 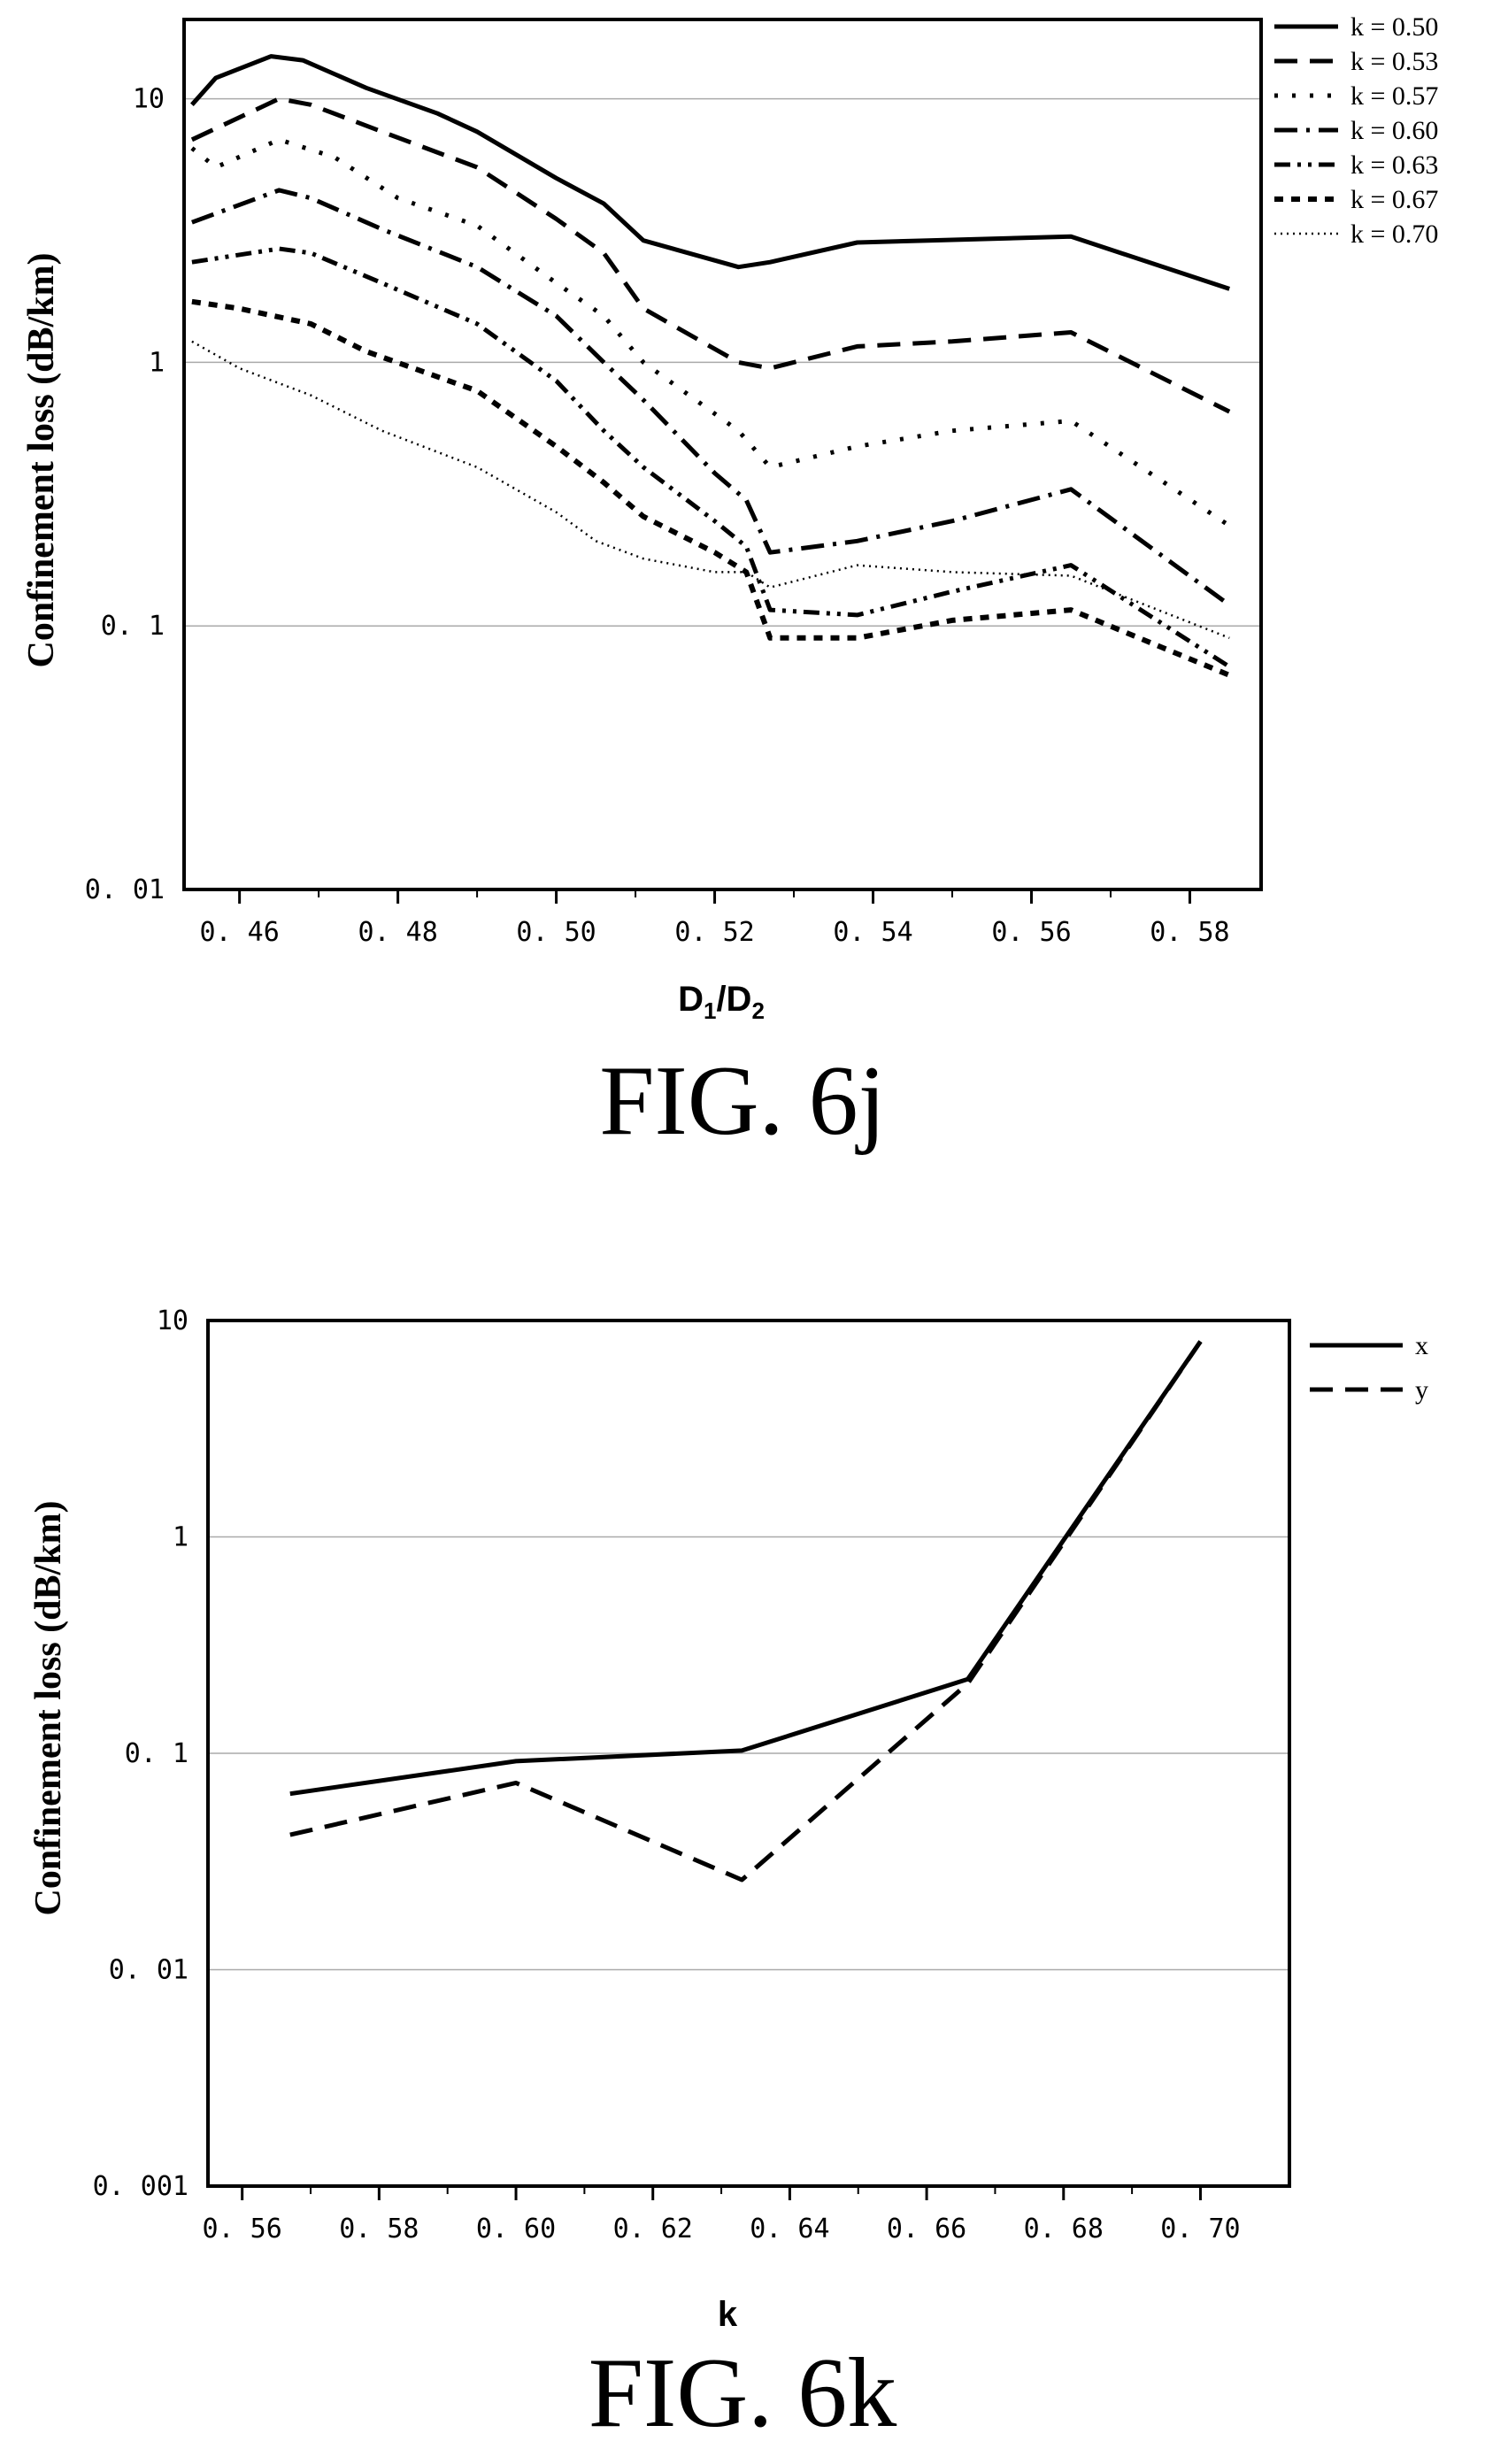 I want to click on legend: xy, so click(x=1369, y=1368).